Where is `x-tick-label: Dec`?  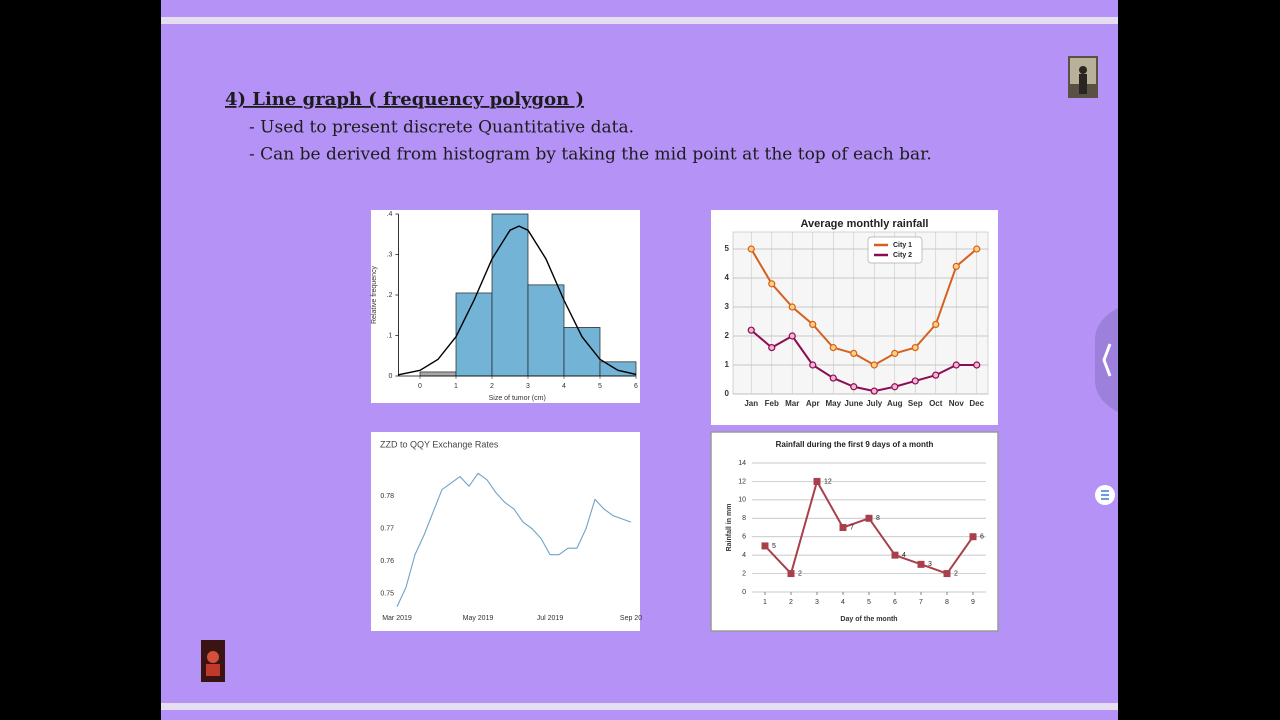 x-tick-label: Dec is located at coordinates (976, 403).